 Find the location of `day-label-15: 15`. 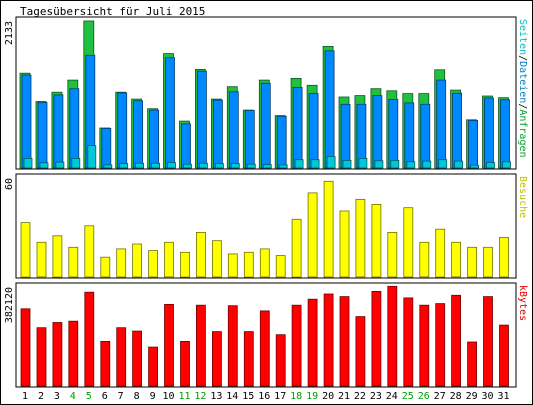

day-label-15: 15 is located at coordinates (248, 396).